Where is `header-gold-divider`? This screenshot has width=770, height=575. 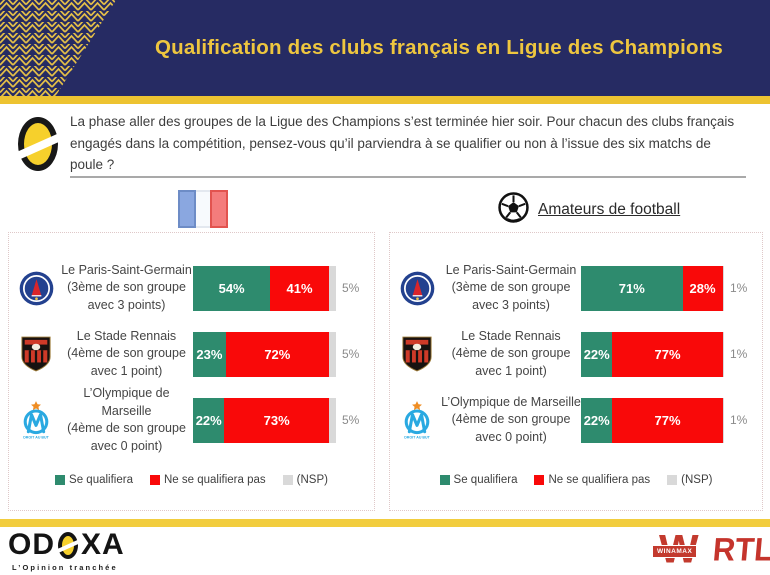
header-gold-divider is located at coordinates (385, 100).